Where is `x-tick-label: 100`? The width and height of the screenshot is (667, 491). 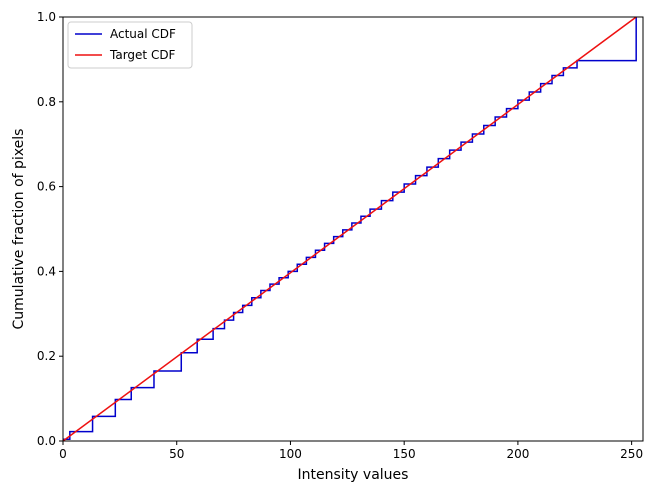 x-tick-label: 100 is located at coordinates (290, 454).